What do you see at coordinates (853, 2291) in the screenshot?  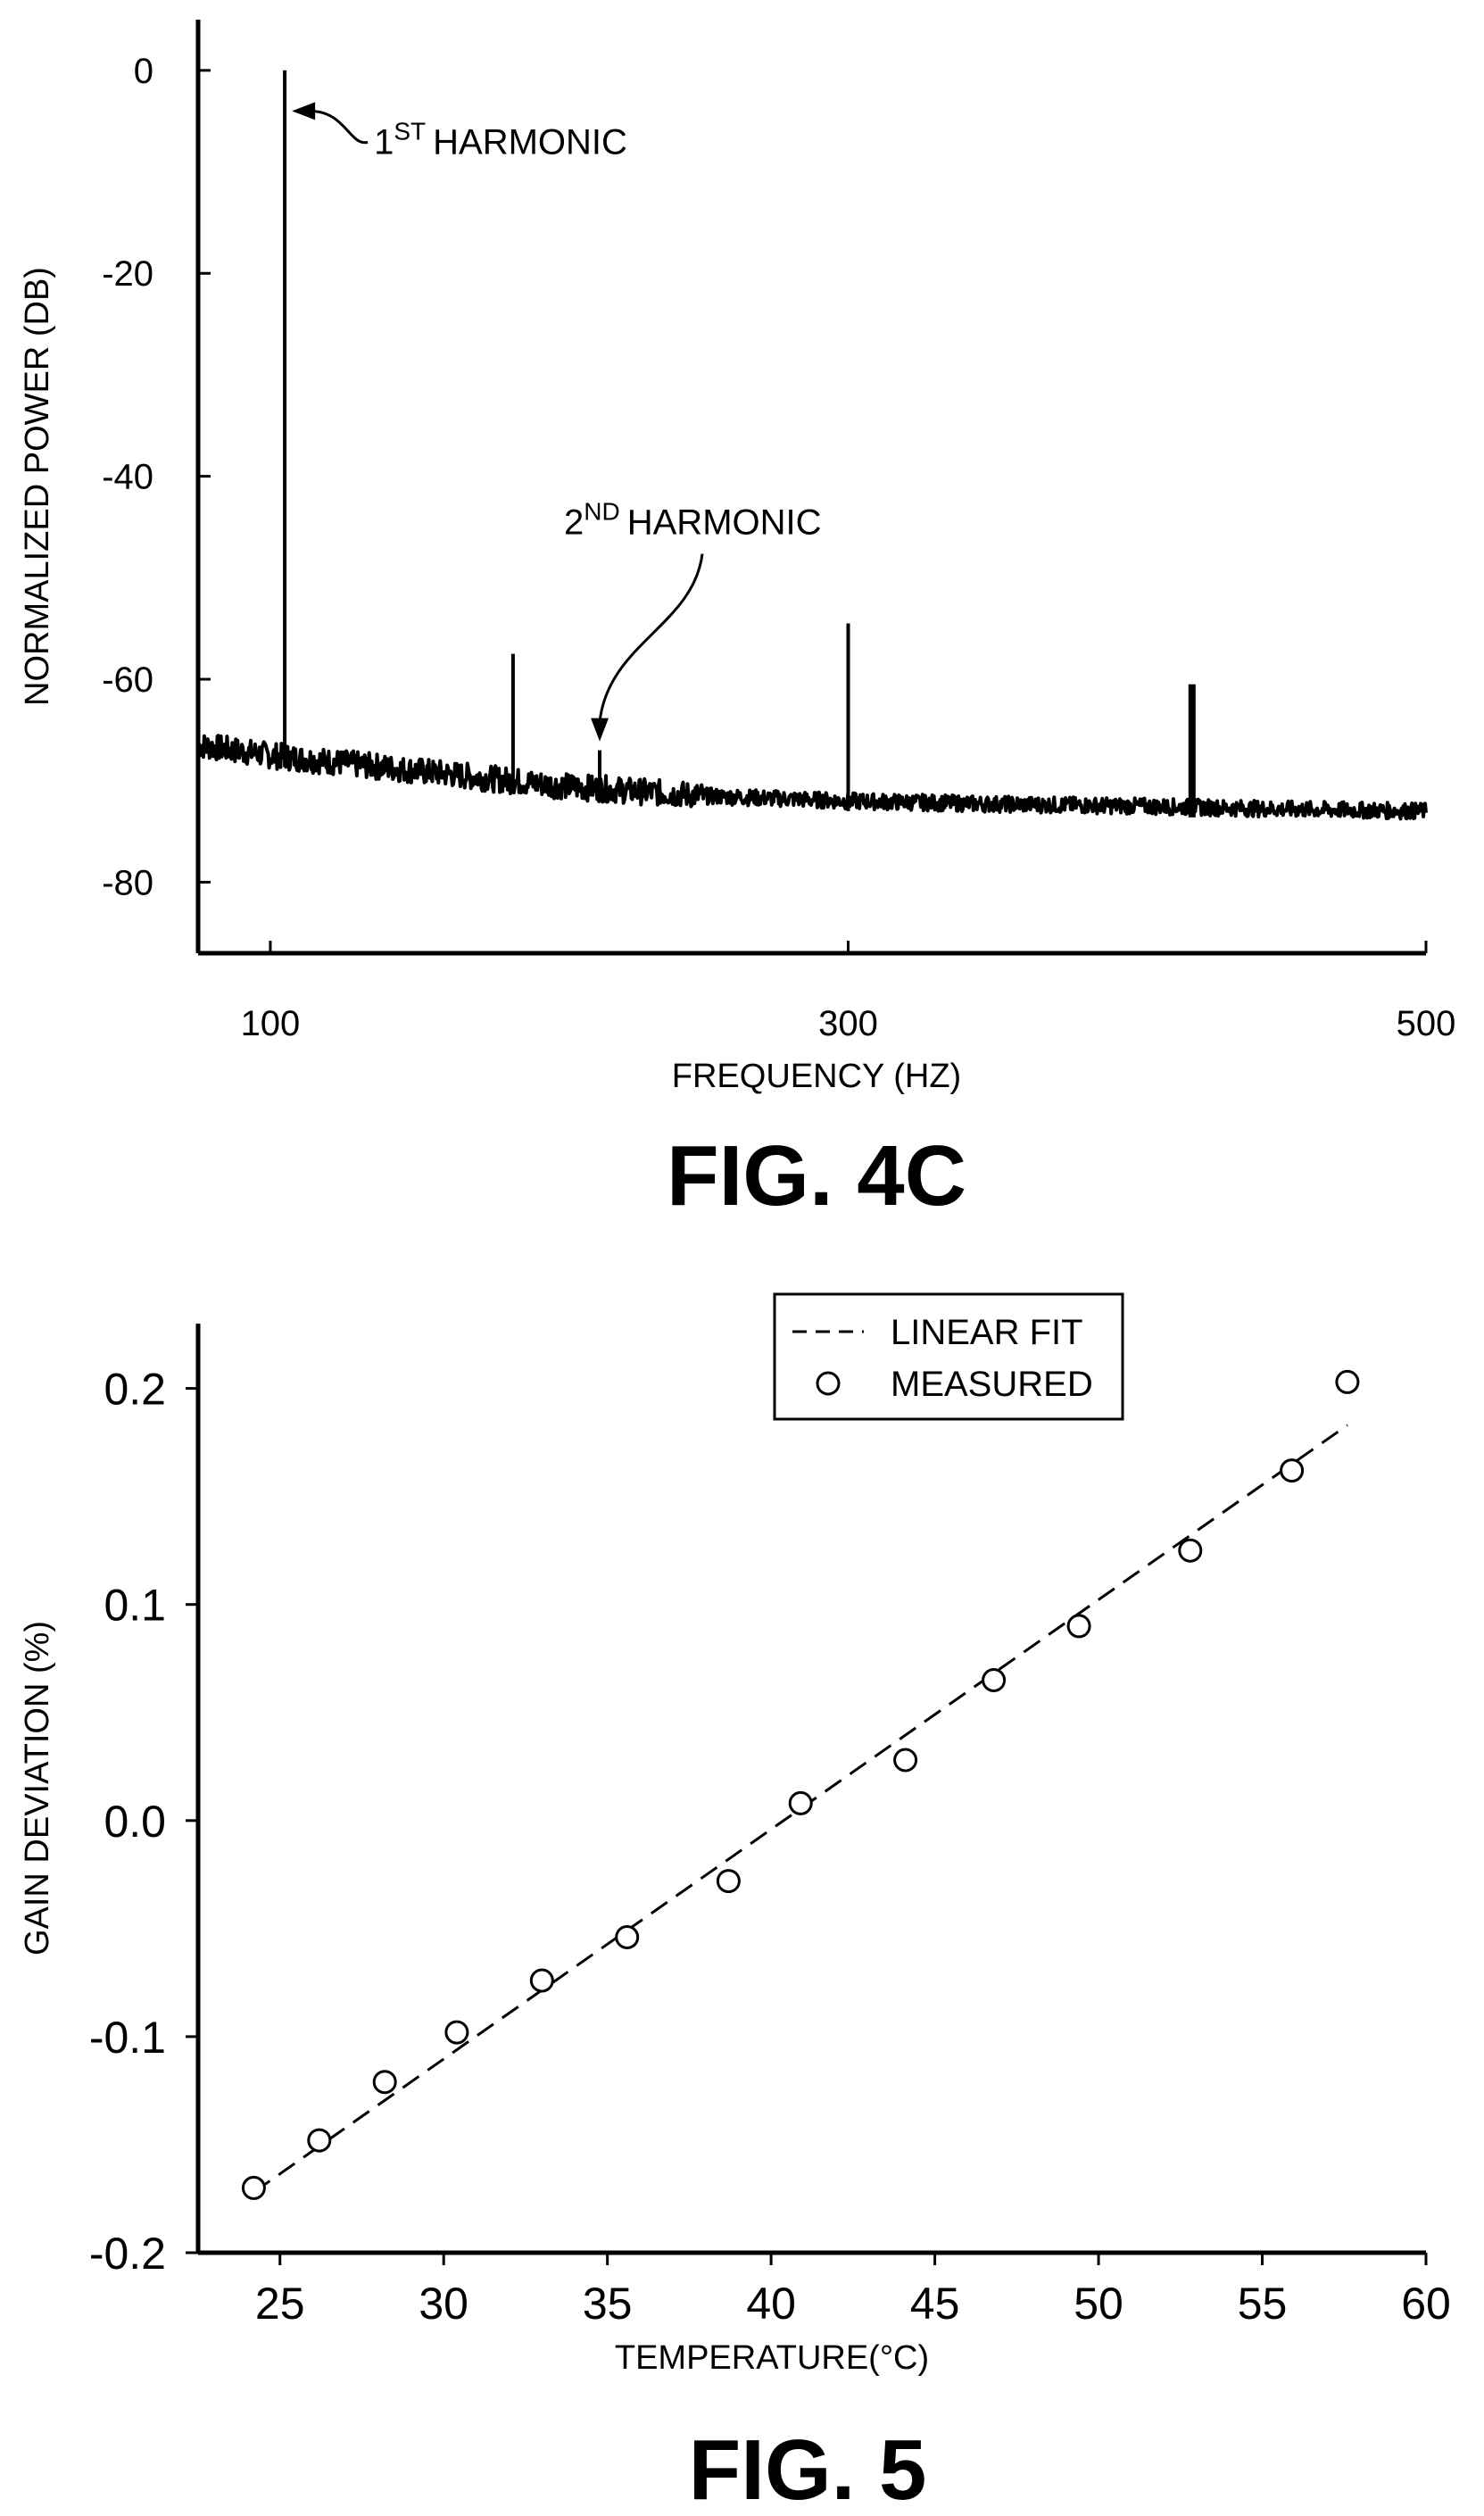 I see `fig5-x-ticks: 25 30 35 40 45 50 55 60` at bounding box center [853, 2291].